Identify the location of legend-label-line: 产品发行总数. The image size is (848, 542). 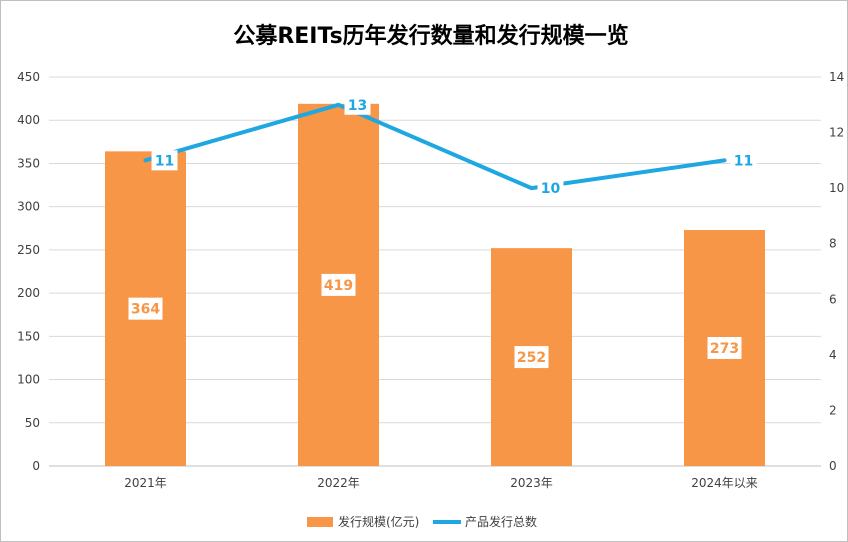
(501, 521).